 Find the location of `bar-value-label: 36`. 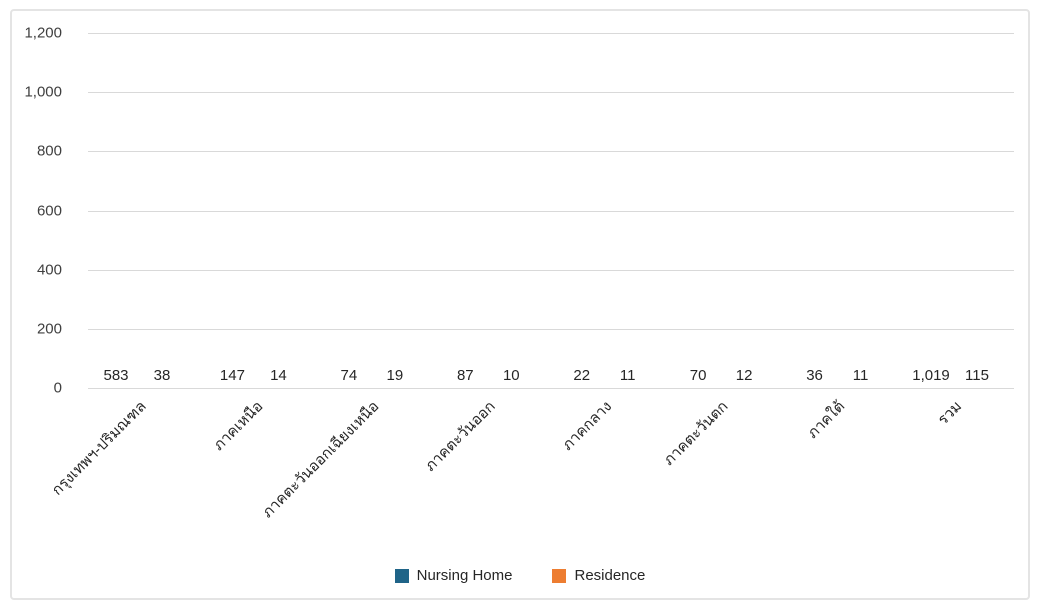

bar-value-label: 36 is located at coordinates (814, 375).